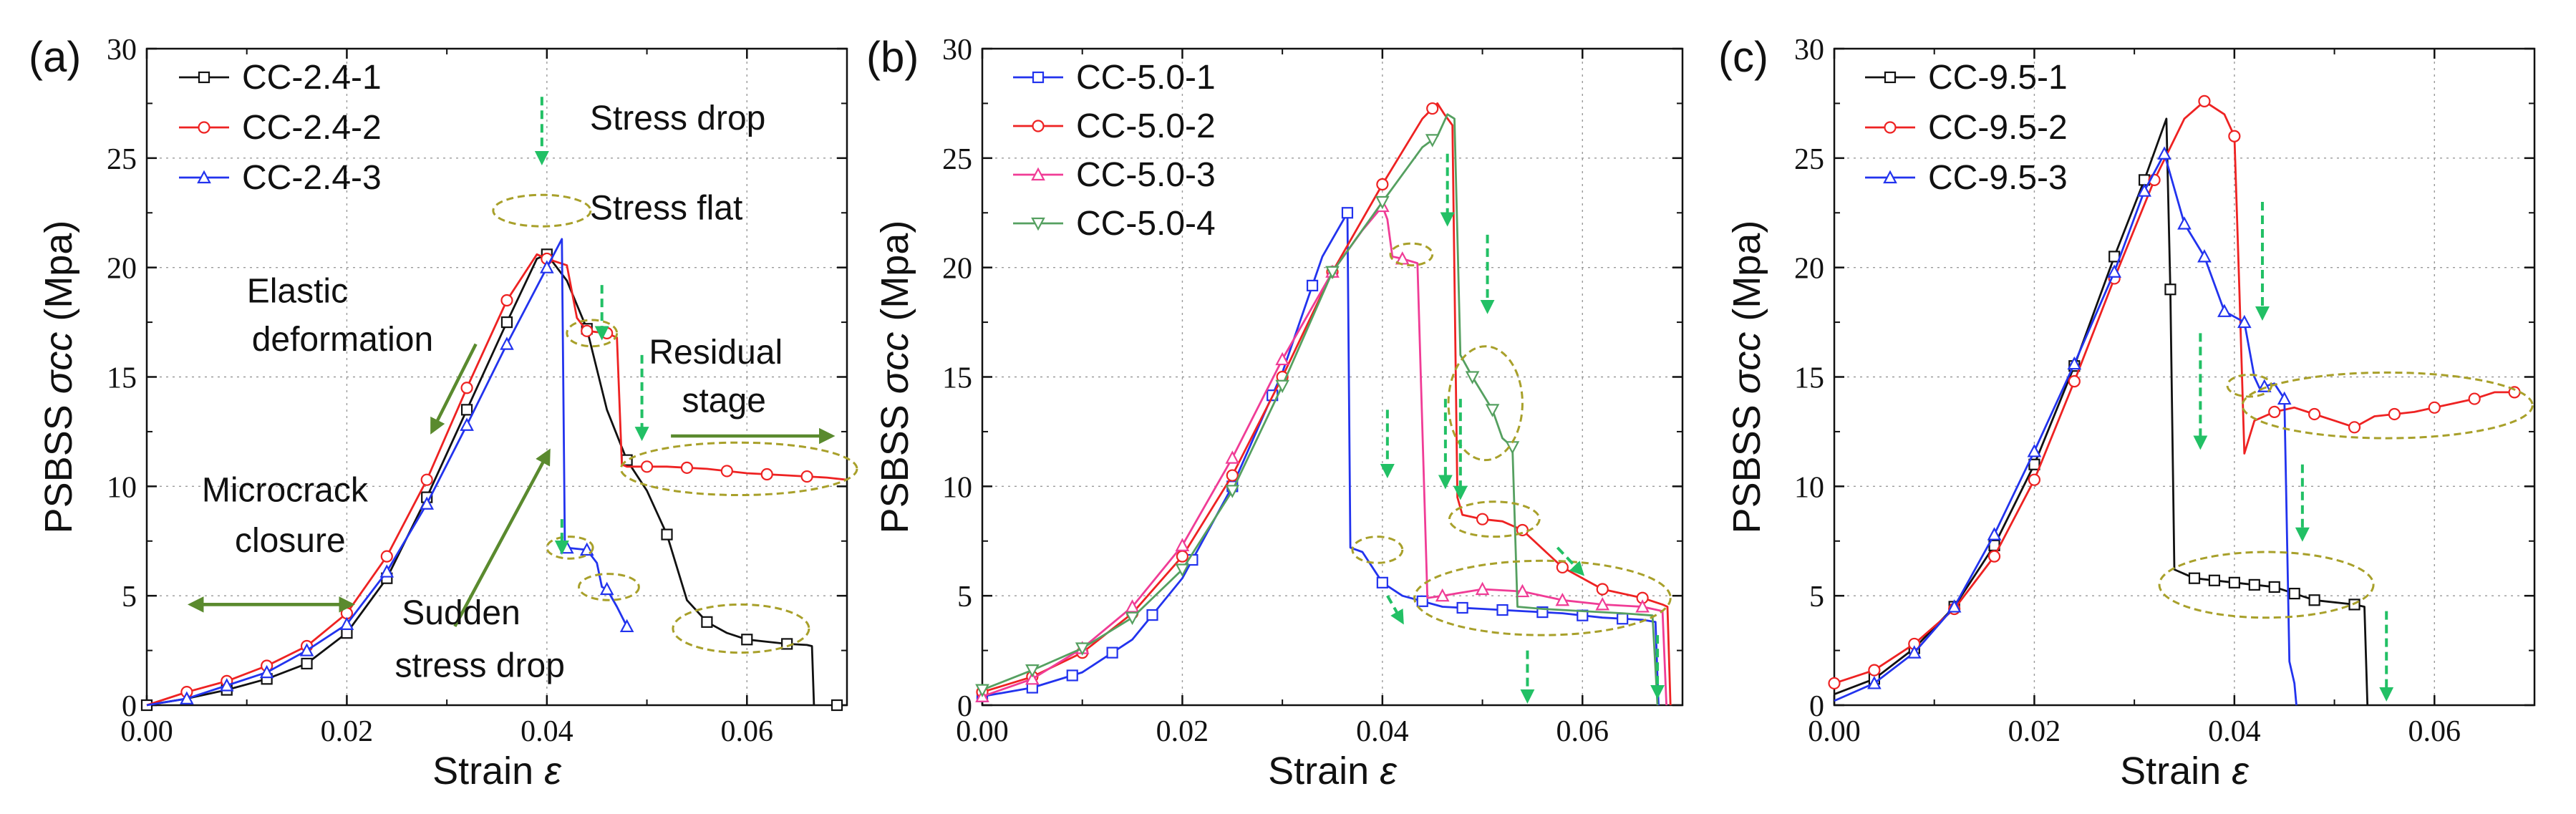 This screenshot has height=814, width=2576. What do you see at coordinates (479, 665) in the screenshot?
I see `panel-a-annotation-stress-drop: stress drop` at bounding box center [479, 665].